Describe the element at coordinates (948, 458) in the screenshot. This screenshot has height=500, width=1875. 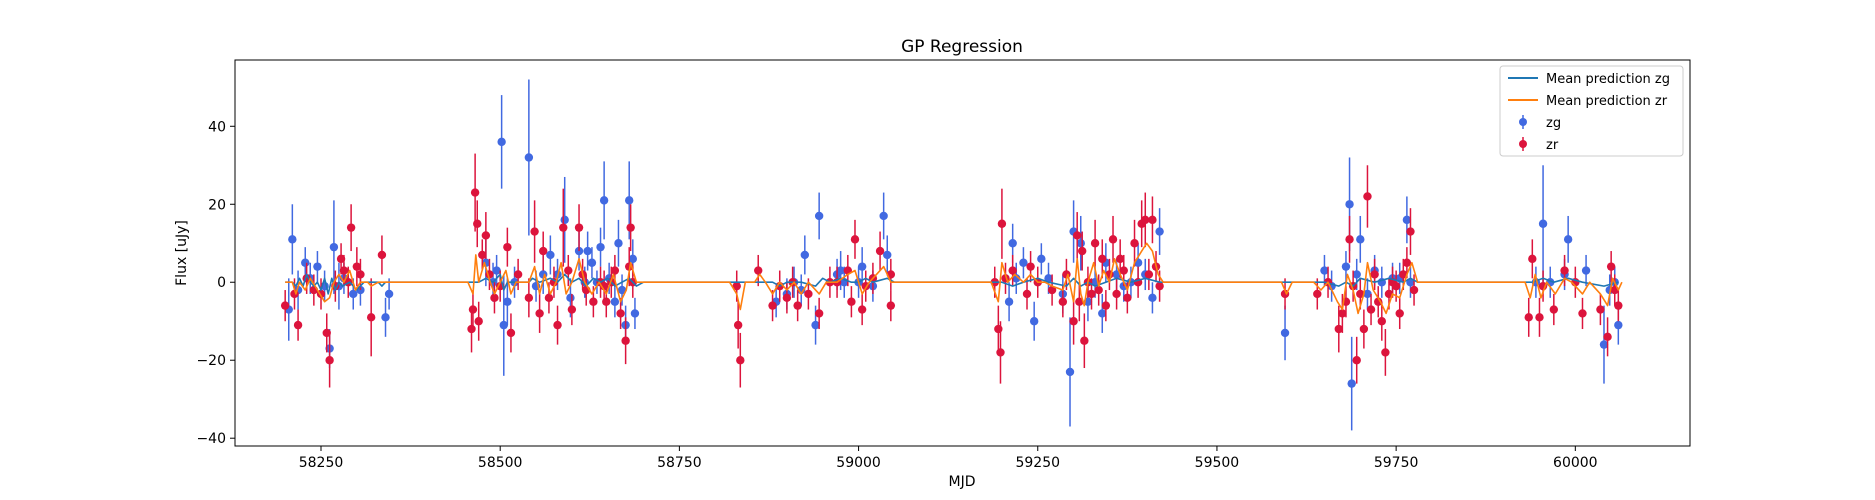
I see `x-axis: 58250 58500 58750 59000 59250 59500 59750 60000` at that location.